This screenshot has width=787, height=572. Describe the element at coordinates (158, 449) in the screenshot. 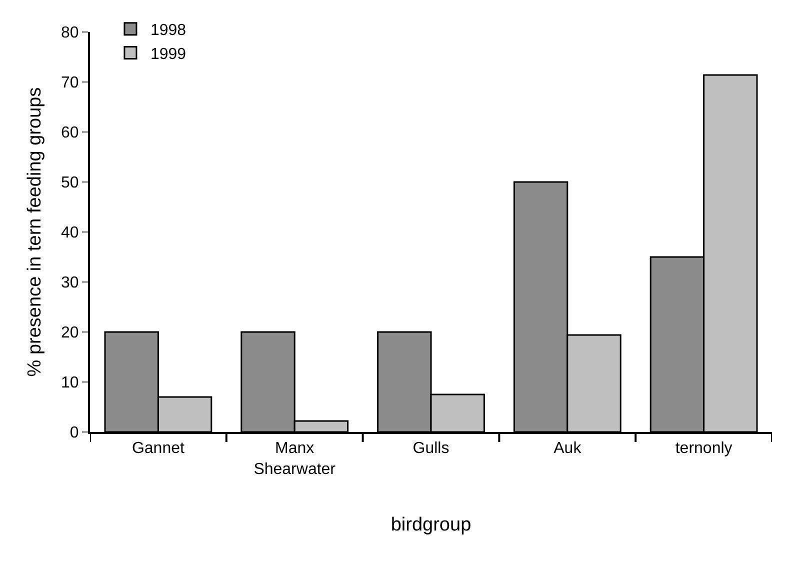

I see `x-tick-label: Gannet` at that location.